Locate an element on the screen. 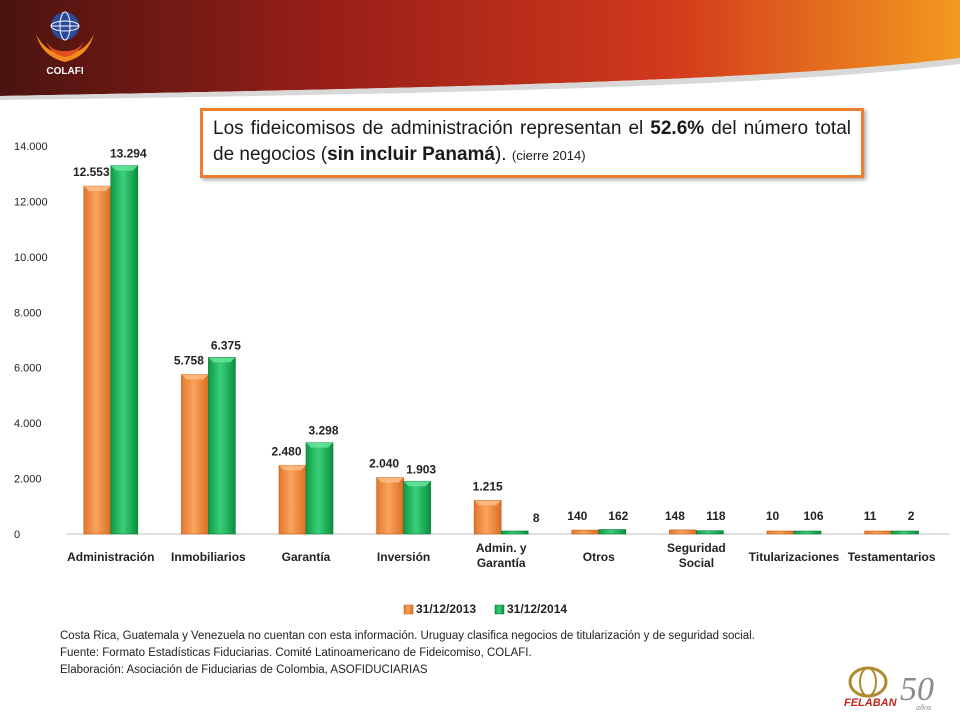 The width and height of the screenshot is (960, 720). callout-bold-percentage: 52.6% is located at coordinates (677, 128).